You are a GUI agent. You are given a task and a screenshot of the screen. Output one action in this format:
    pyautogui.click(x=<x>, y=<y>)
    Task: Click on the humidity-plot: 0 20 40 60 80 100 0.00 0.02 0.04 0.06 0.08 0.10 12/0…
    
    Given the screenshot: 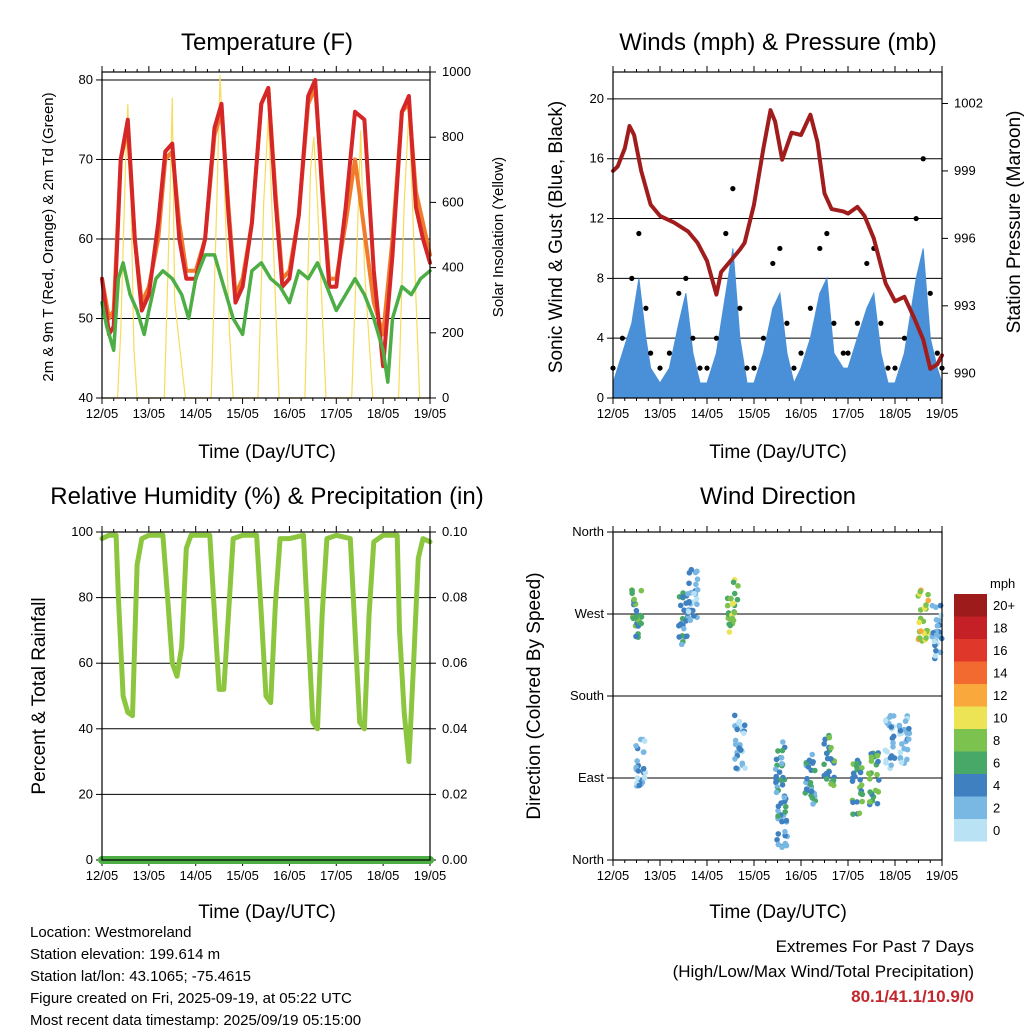 What is the action you would take?
    pyautogui.click(x=269, y=703)
    